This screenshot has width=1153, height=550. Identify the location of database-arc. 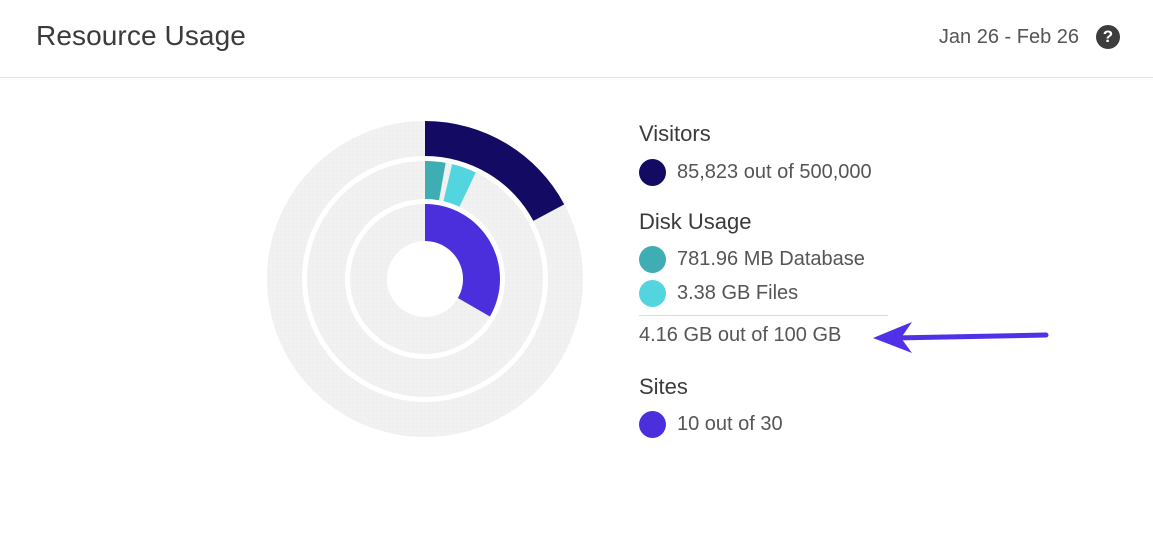
(435, 181).